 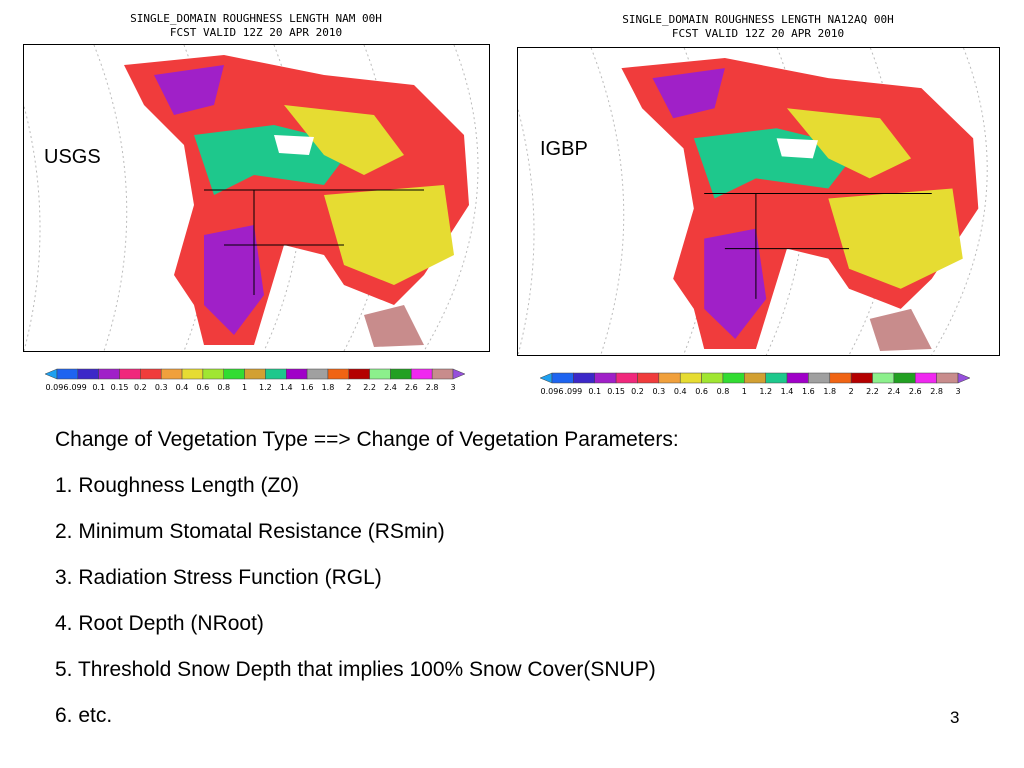 What do you see at coordinates (552, 391) in the screenshot?
I see `colorbar-label: 0.096` at bounding box center [552, 391].